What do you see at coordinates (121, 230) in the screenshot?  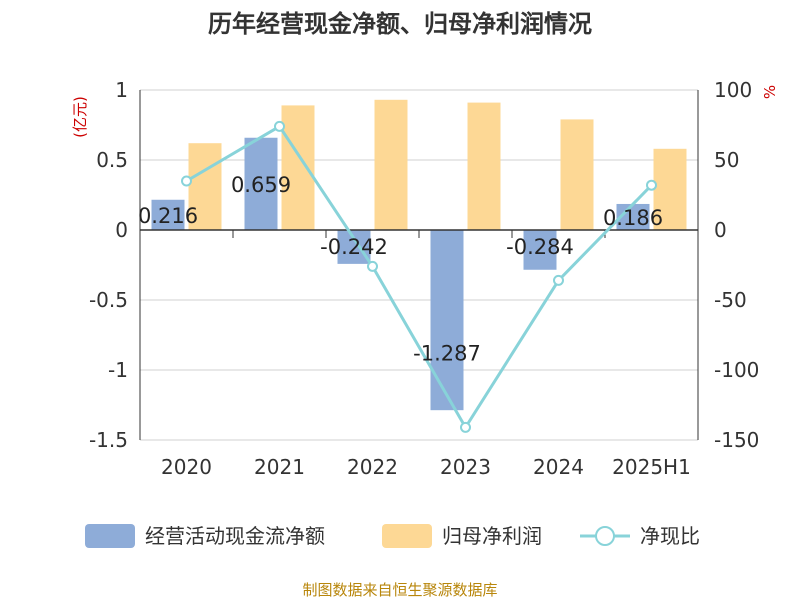 I see `left-tick-label: 0` at bounding box center [121, 230].